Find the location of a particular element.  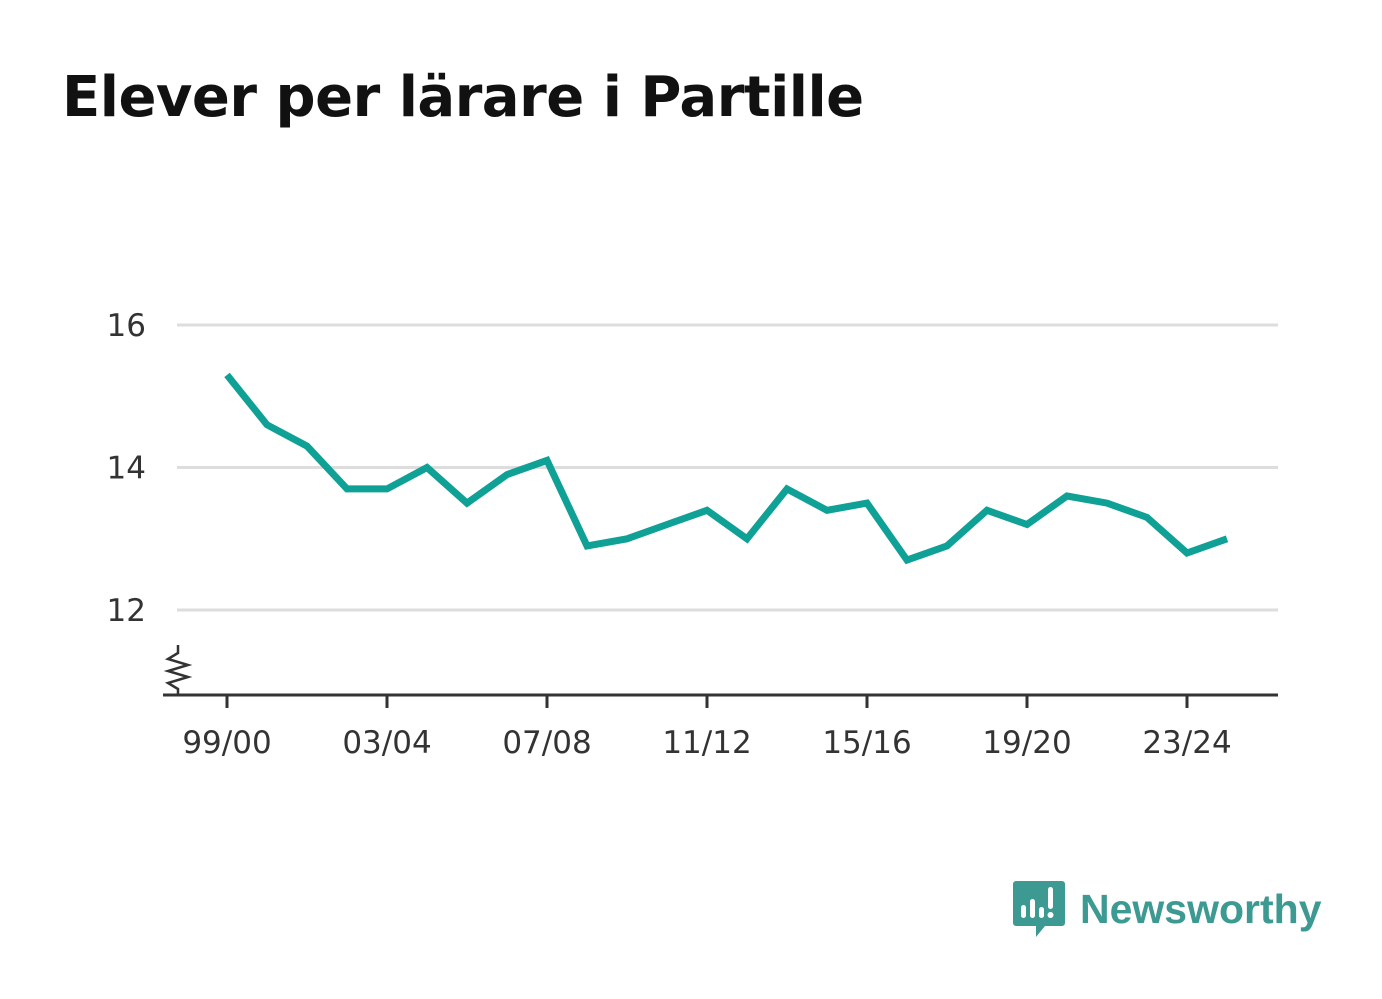

series-lines is located at coordinates (726, 468).